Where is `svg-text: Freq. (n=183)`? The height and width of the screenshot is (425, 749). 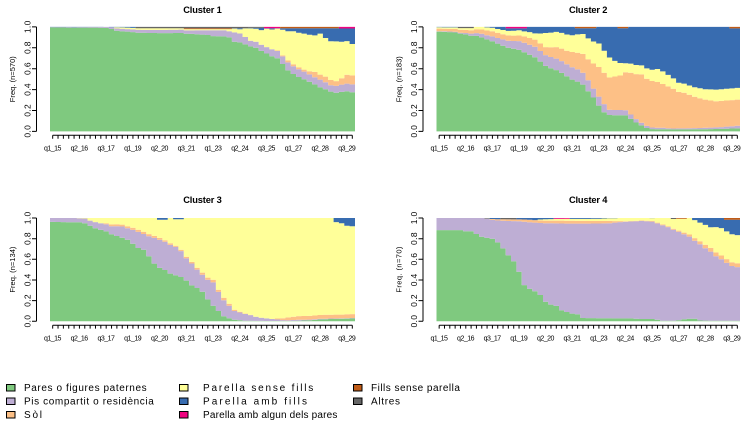
svg-text: Freq. (n=183) is located at coordinates (399, 79).